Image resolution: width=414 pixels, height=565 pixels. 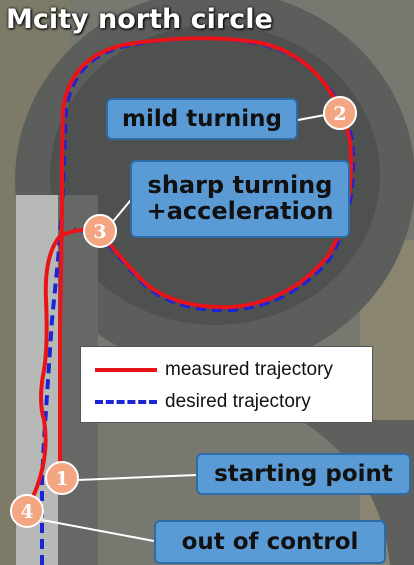 I want to click on callout-start-text: starting point, so click(x=303, y=474).